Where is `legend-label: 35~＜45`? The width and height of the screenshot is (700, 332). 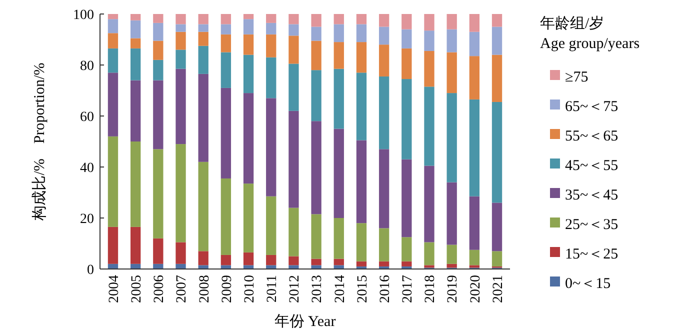 legend-label: 35~＜45 is located at coordinates (591, 195).